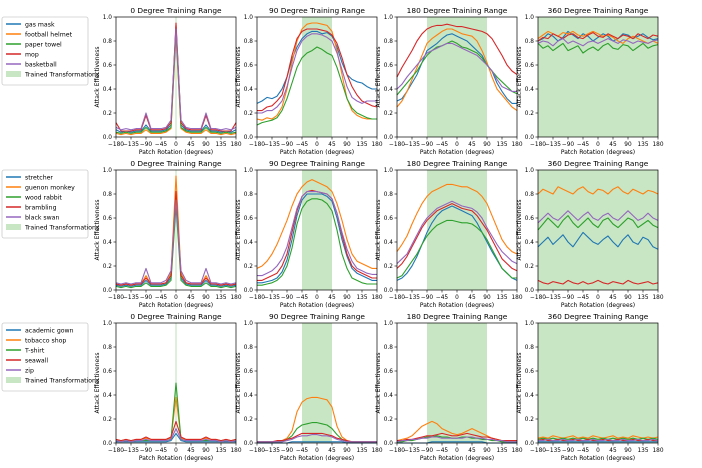 The width and height of the screenshot is (702, 468). I want to click on series-line-tobacco-shop, so click(598, 437).